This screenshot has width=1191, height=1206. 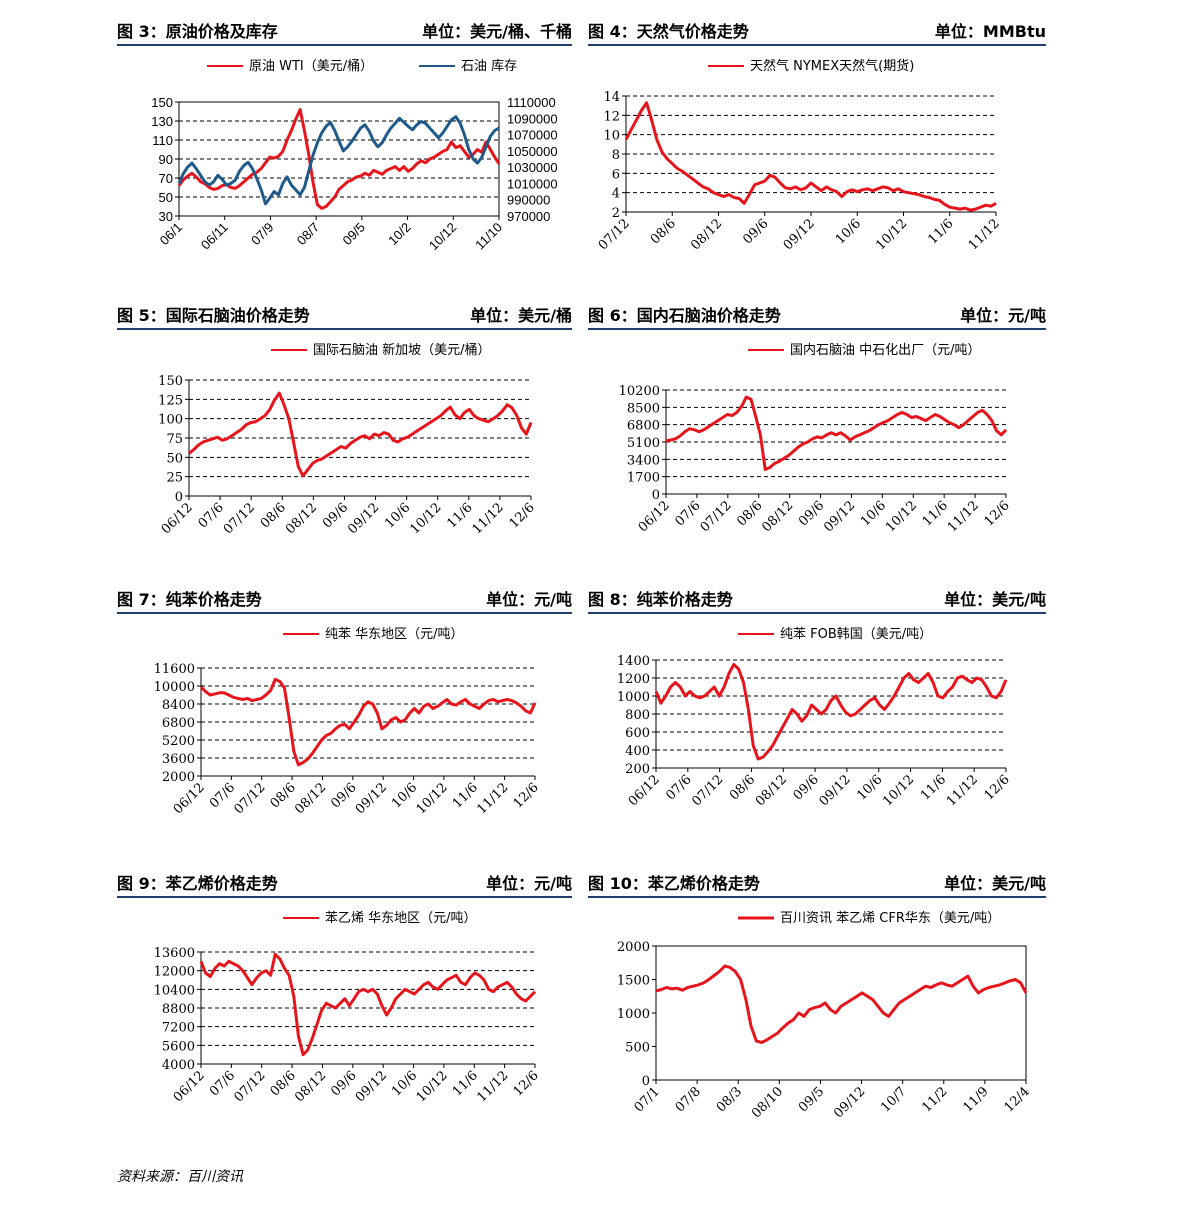 I want to click on x-tick-label: 07/1, so click(x=647, y=1099).